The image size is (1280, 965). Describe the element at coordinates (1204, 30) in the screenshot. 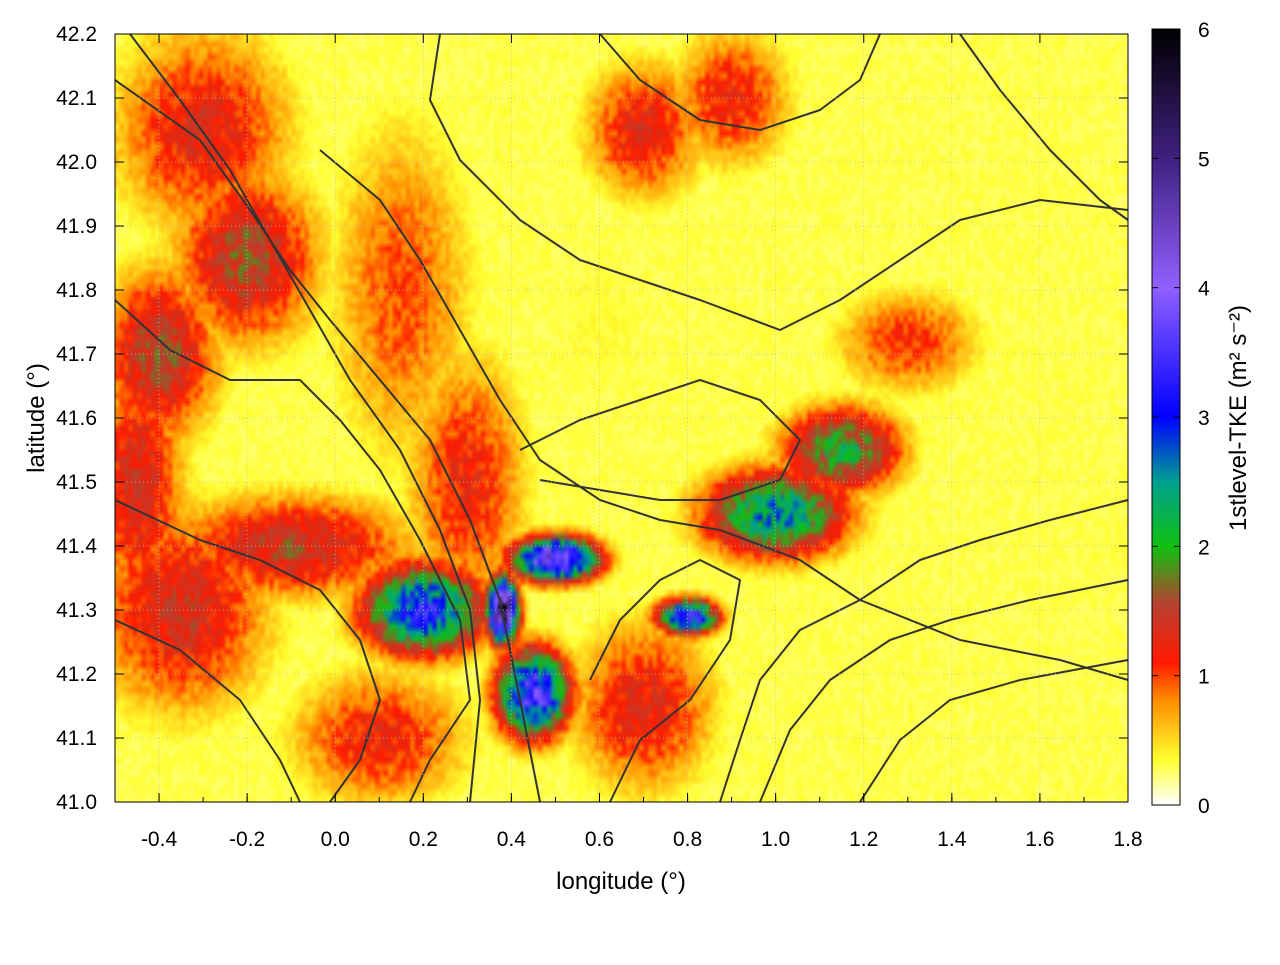

I see `colorbar-tick-label: 6` at that location.